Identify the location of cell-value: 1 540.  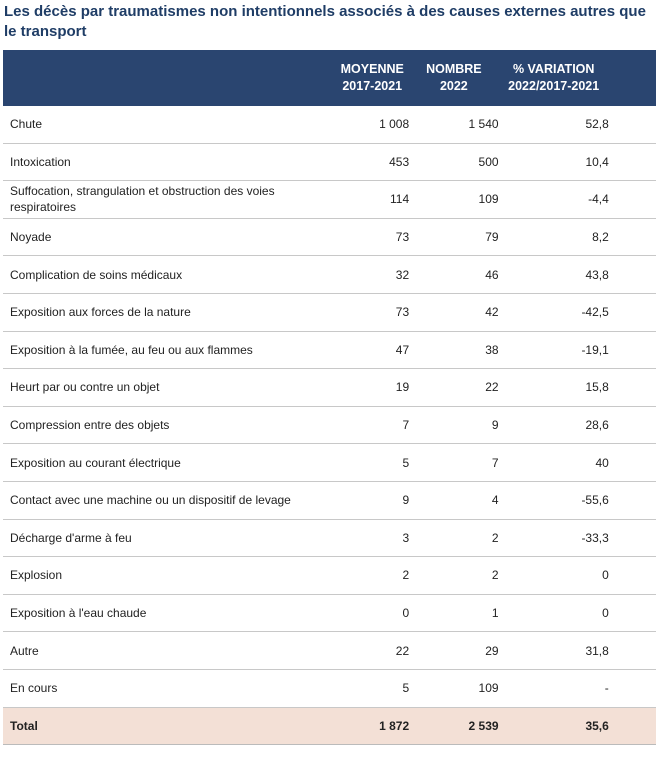
(454, 125).